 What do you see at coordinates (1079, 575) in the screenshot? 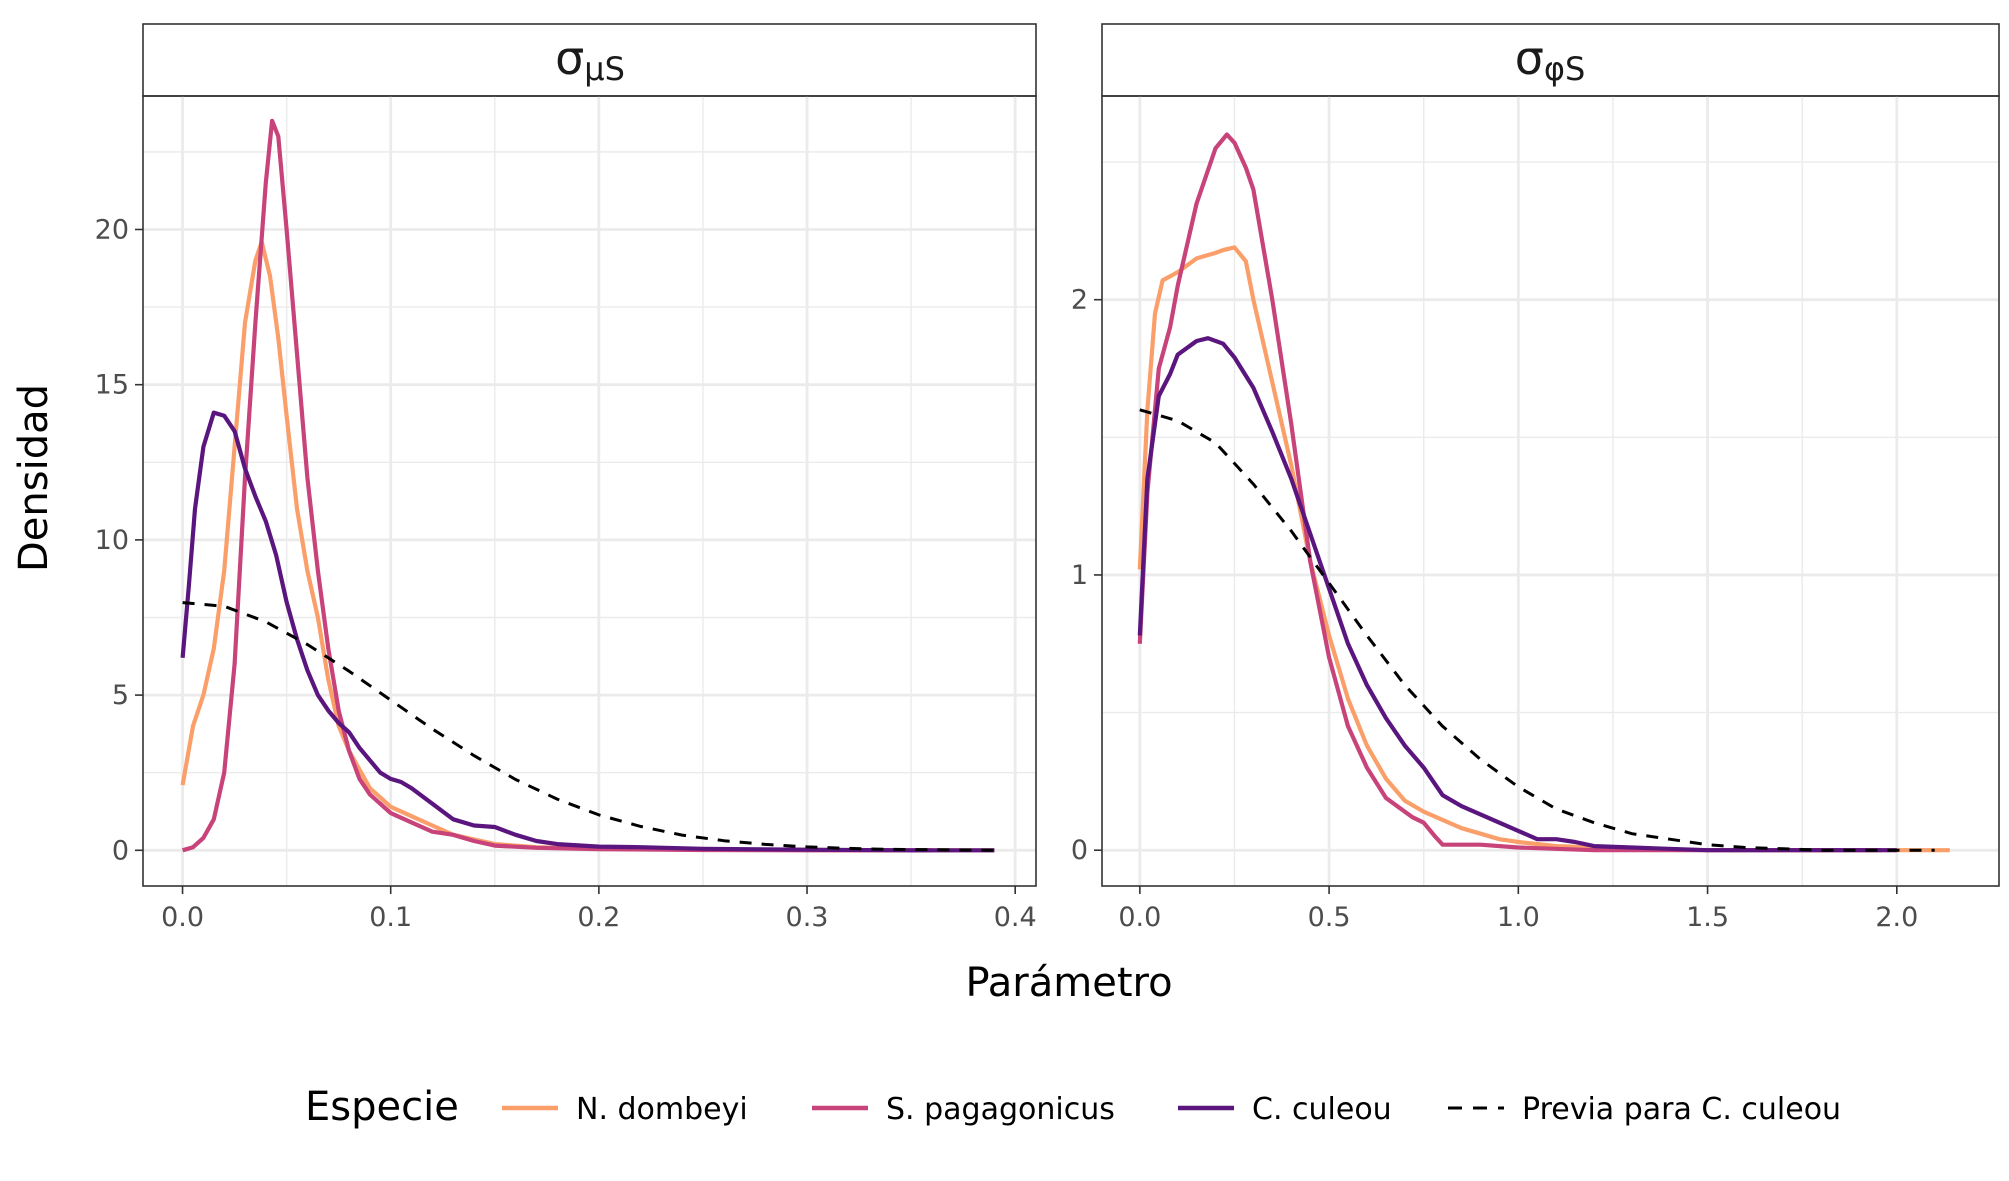
I see `y-tick-label: 1` at bounding box center [1079, 575].